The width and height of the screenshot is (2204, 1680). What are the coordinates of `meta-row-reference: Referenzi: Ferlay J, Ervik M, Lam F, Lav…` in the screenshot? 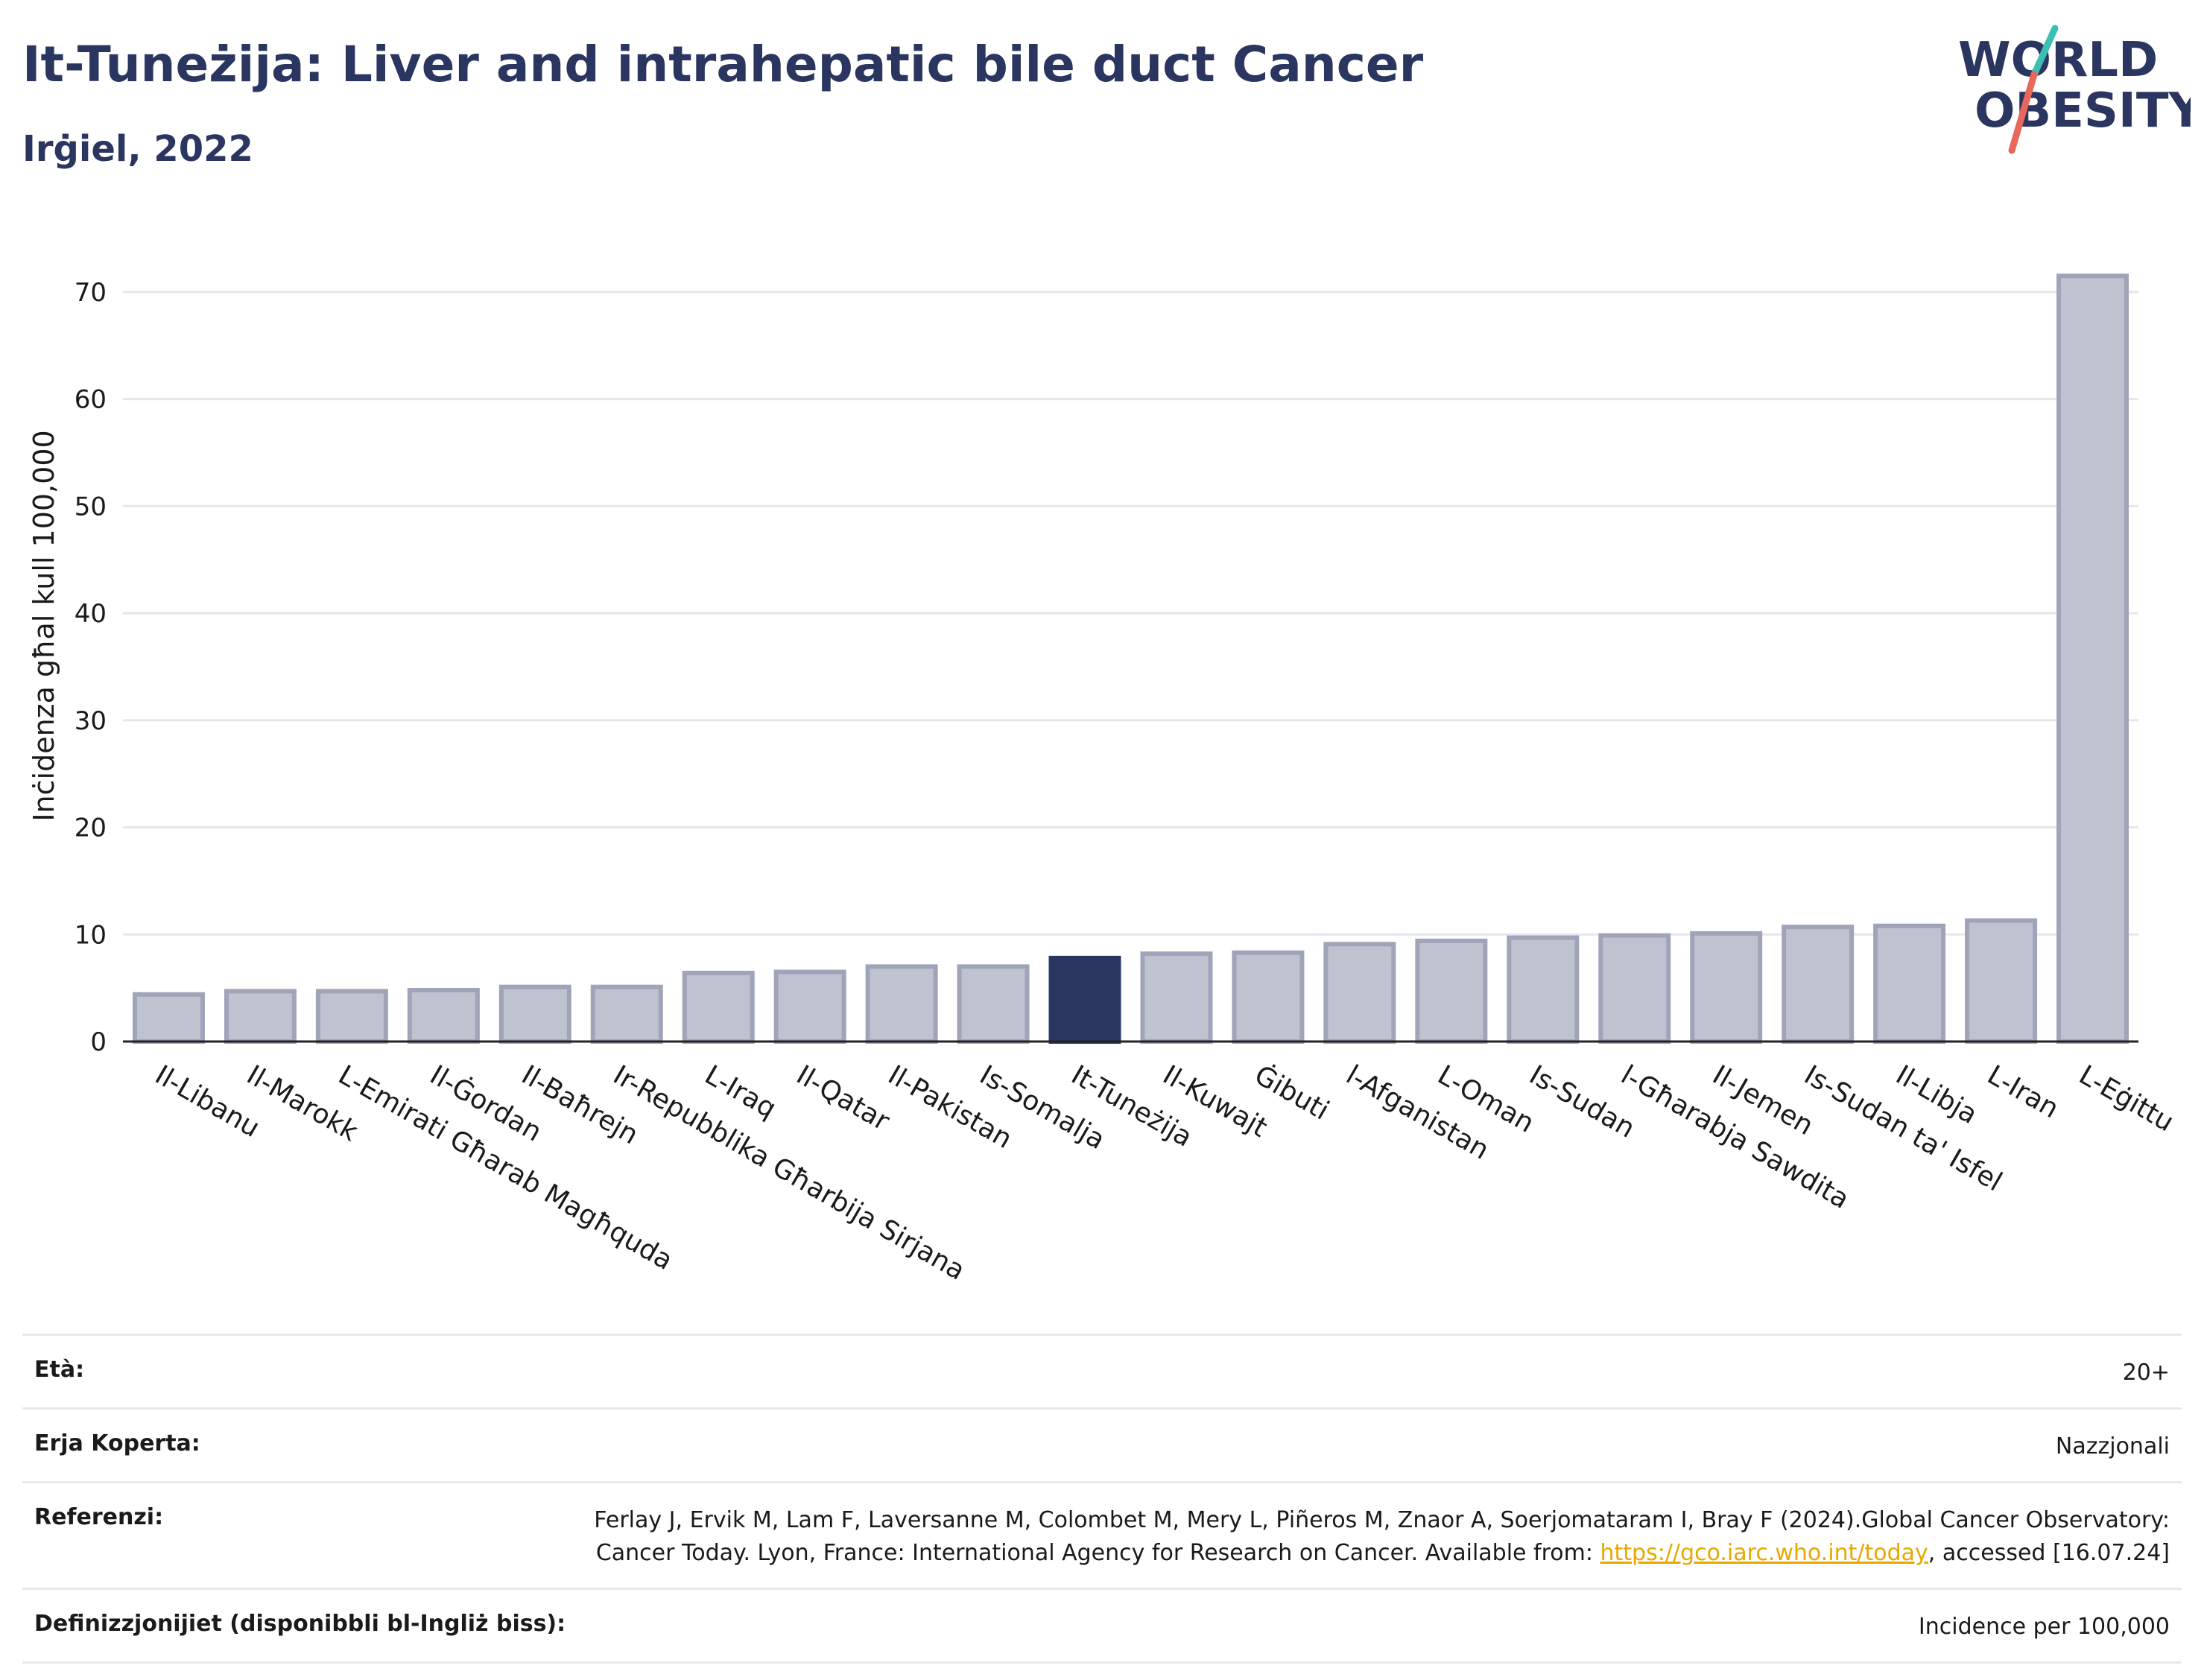 It's located at (1102, 1534).